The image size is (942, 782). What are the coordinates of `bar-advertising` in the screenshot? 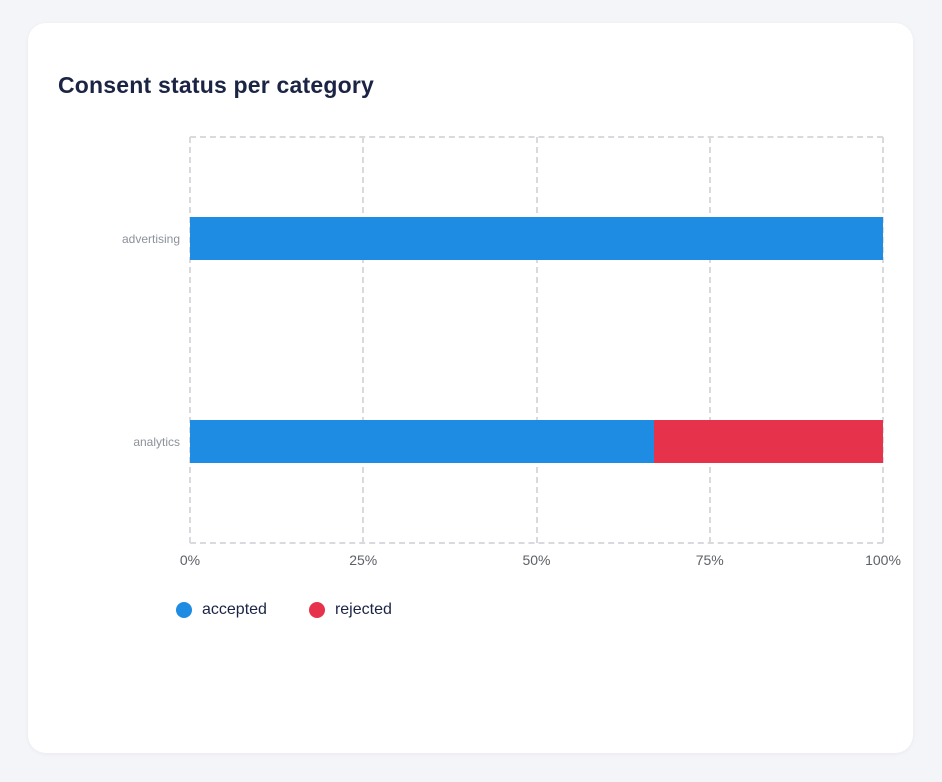 It's located at (536, 238).